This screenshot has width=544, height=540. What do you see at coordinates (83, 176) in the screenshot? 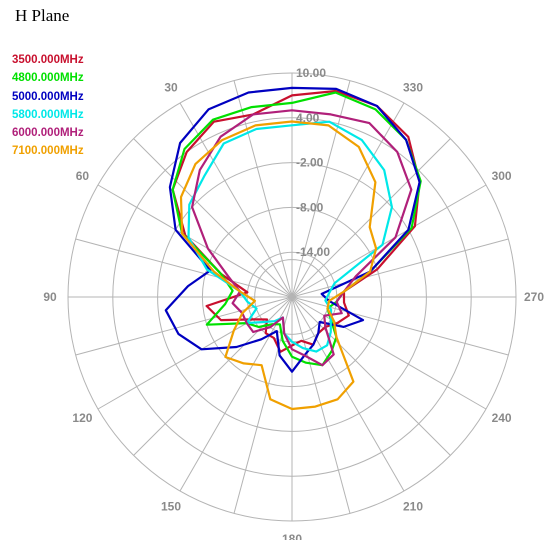
I see `angle-tick-label: 60` at bounding box center [83, 176].